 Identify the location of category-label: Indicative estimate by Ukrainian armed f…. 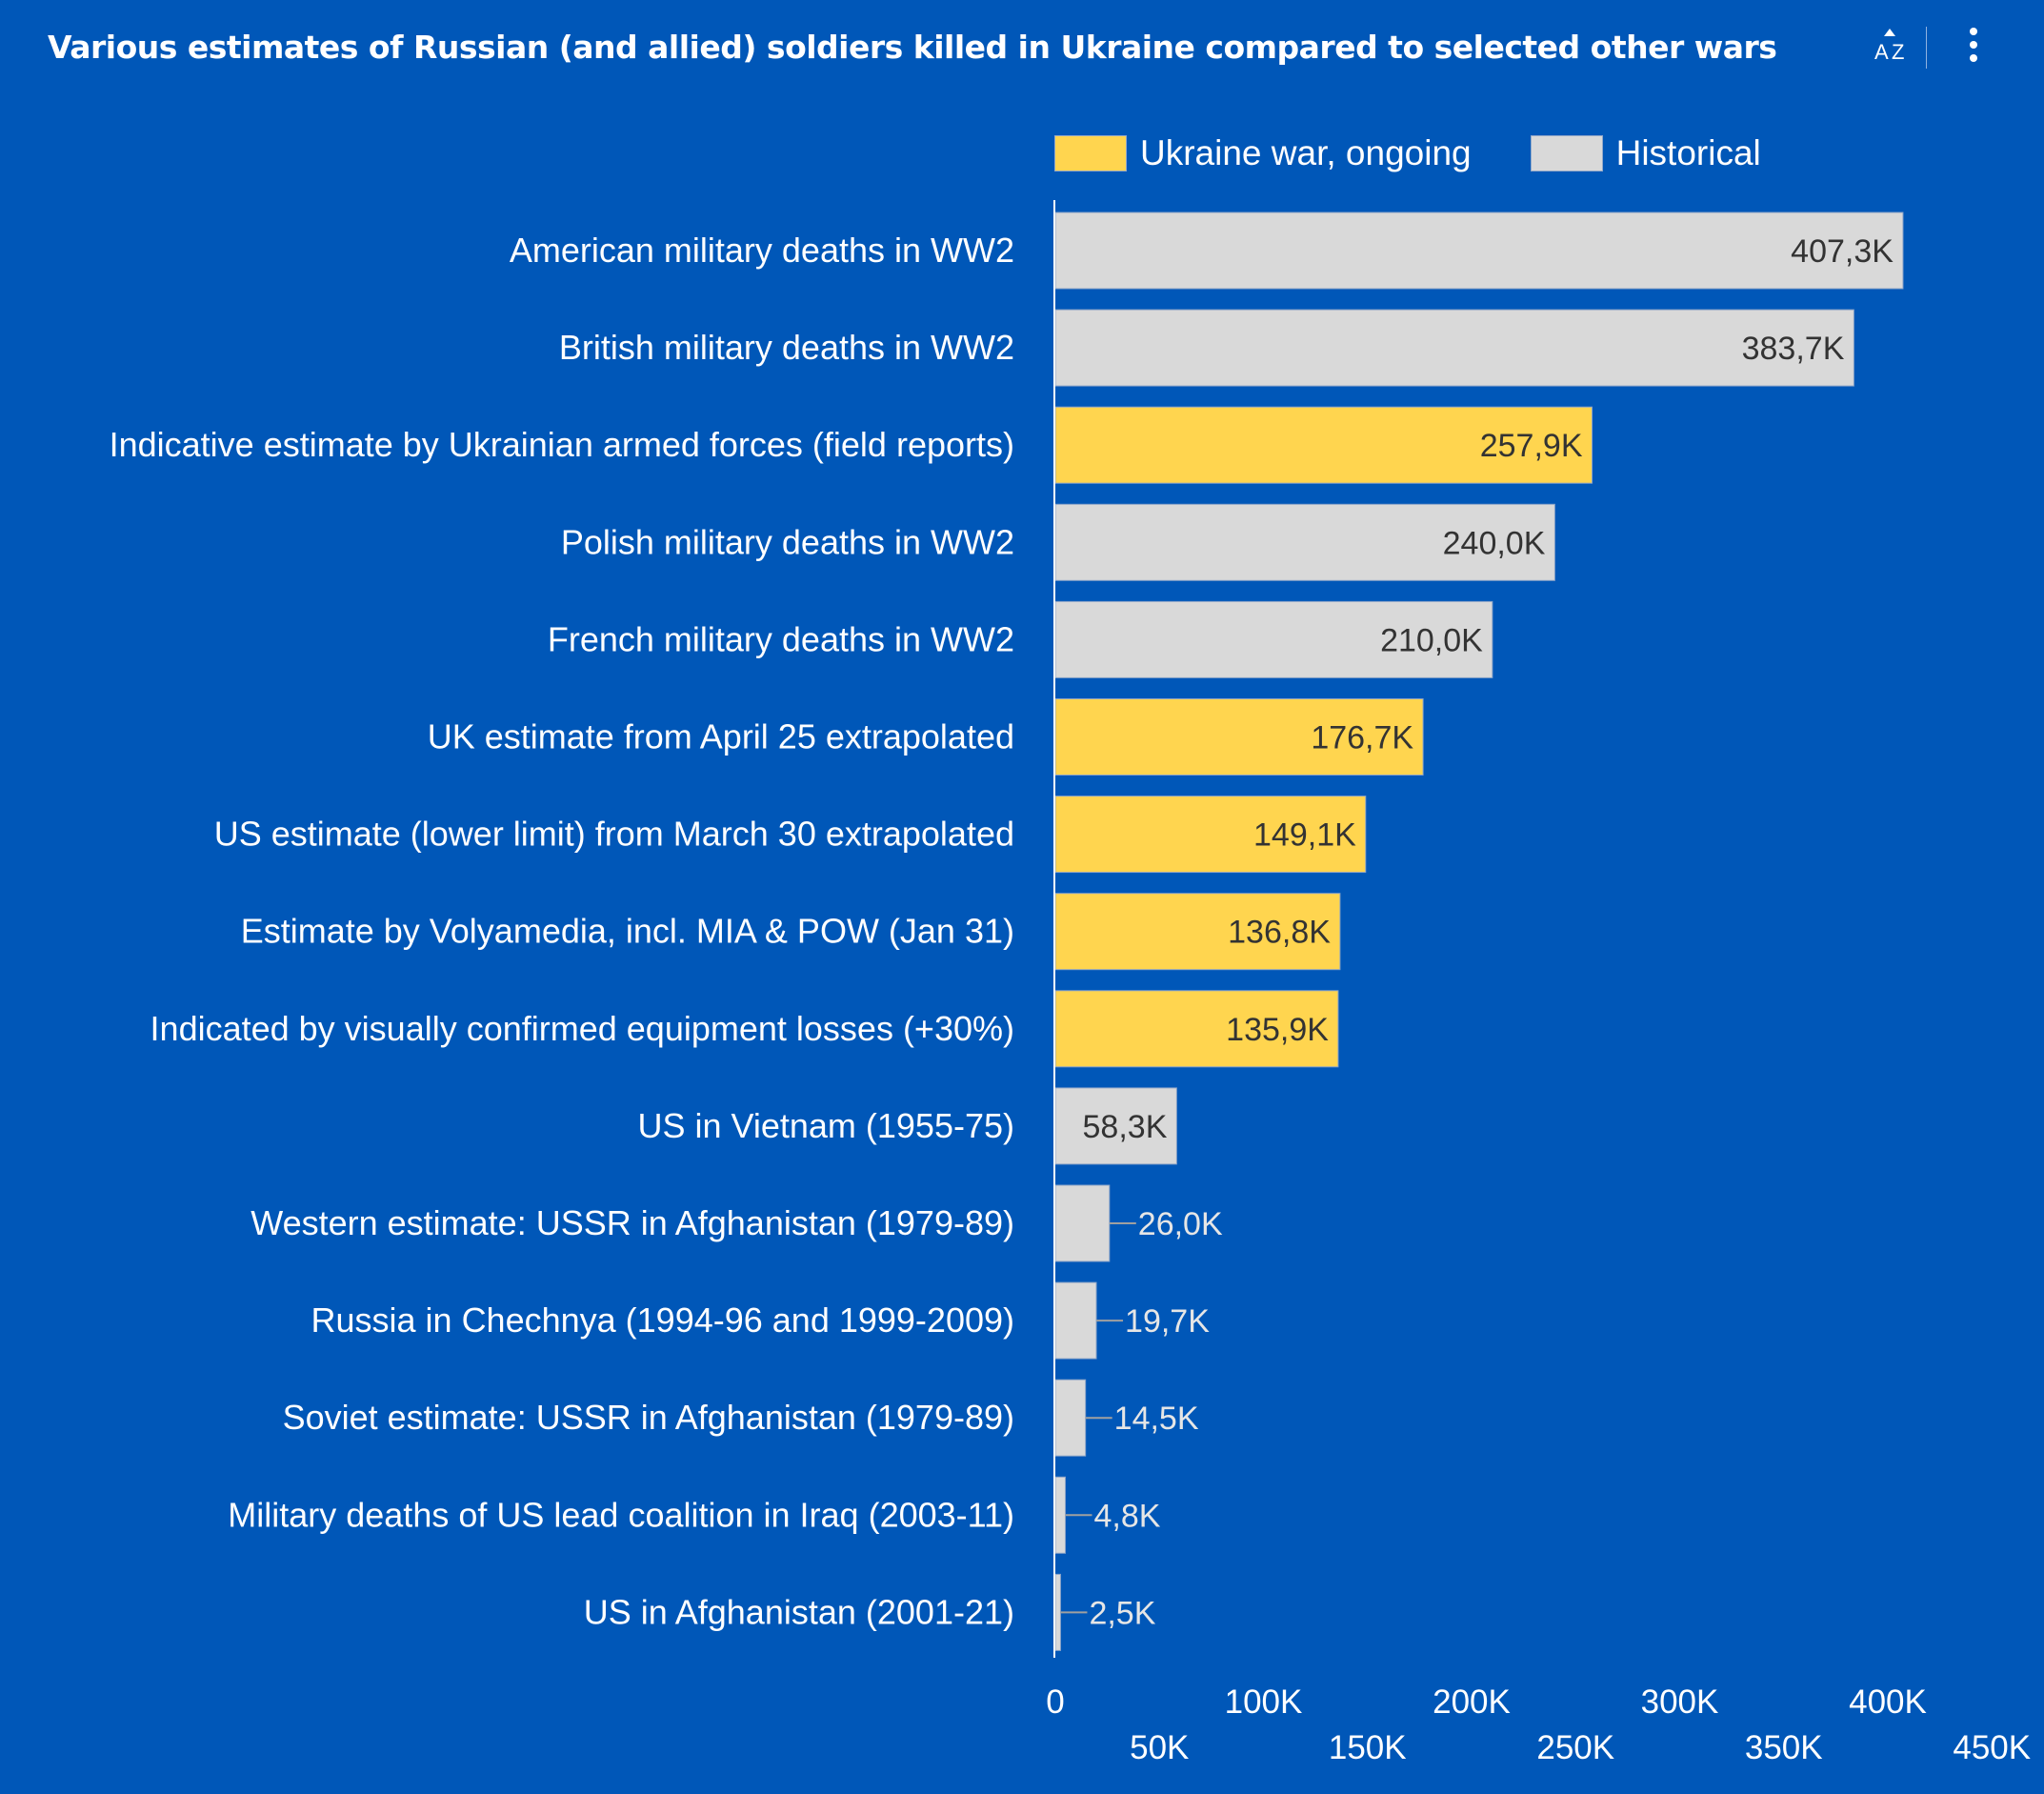
(562, 444).